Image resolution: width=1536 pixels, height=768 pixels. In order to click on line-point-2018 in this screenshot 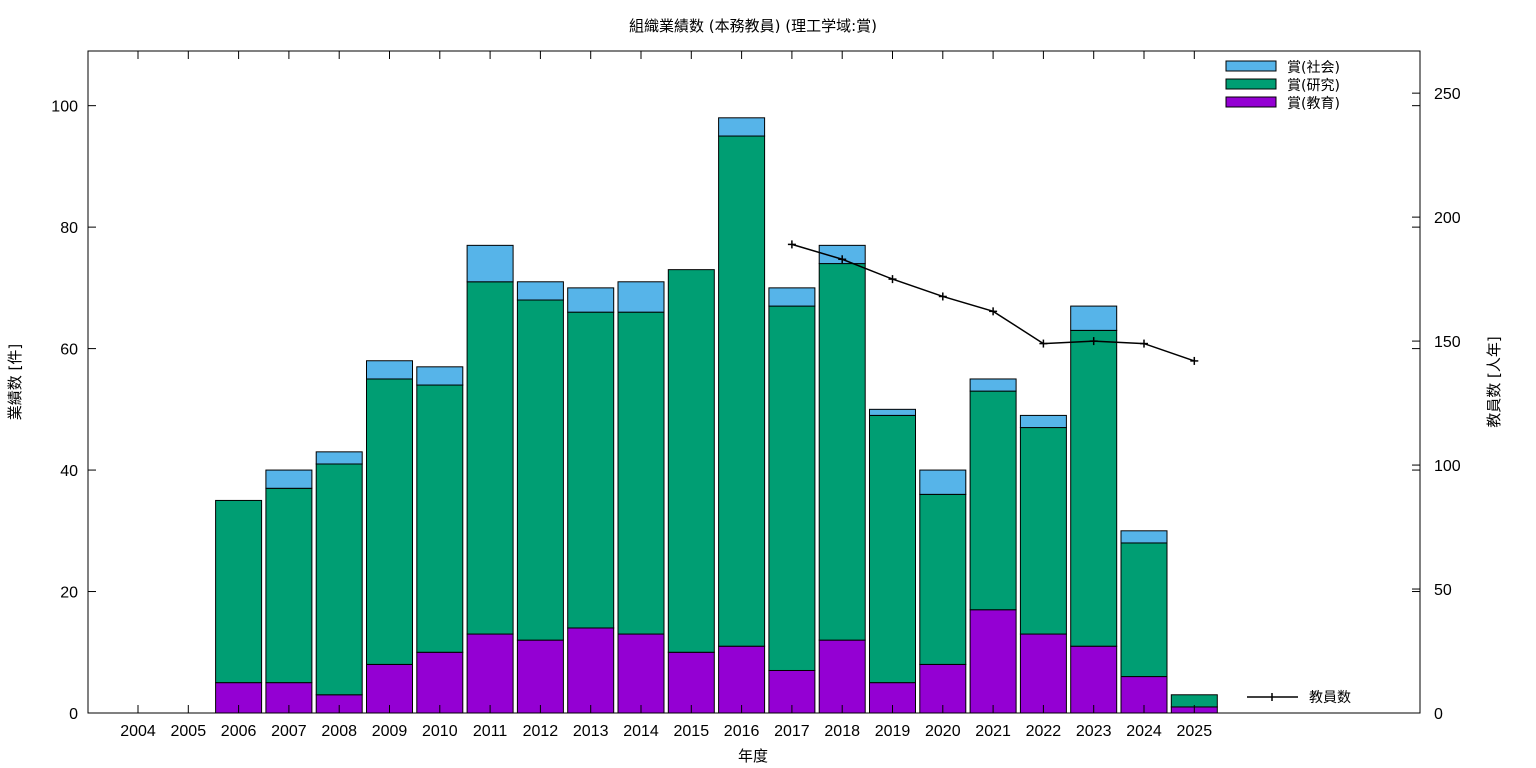, I will do `click(842, 259)`.